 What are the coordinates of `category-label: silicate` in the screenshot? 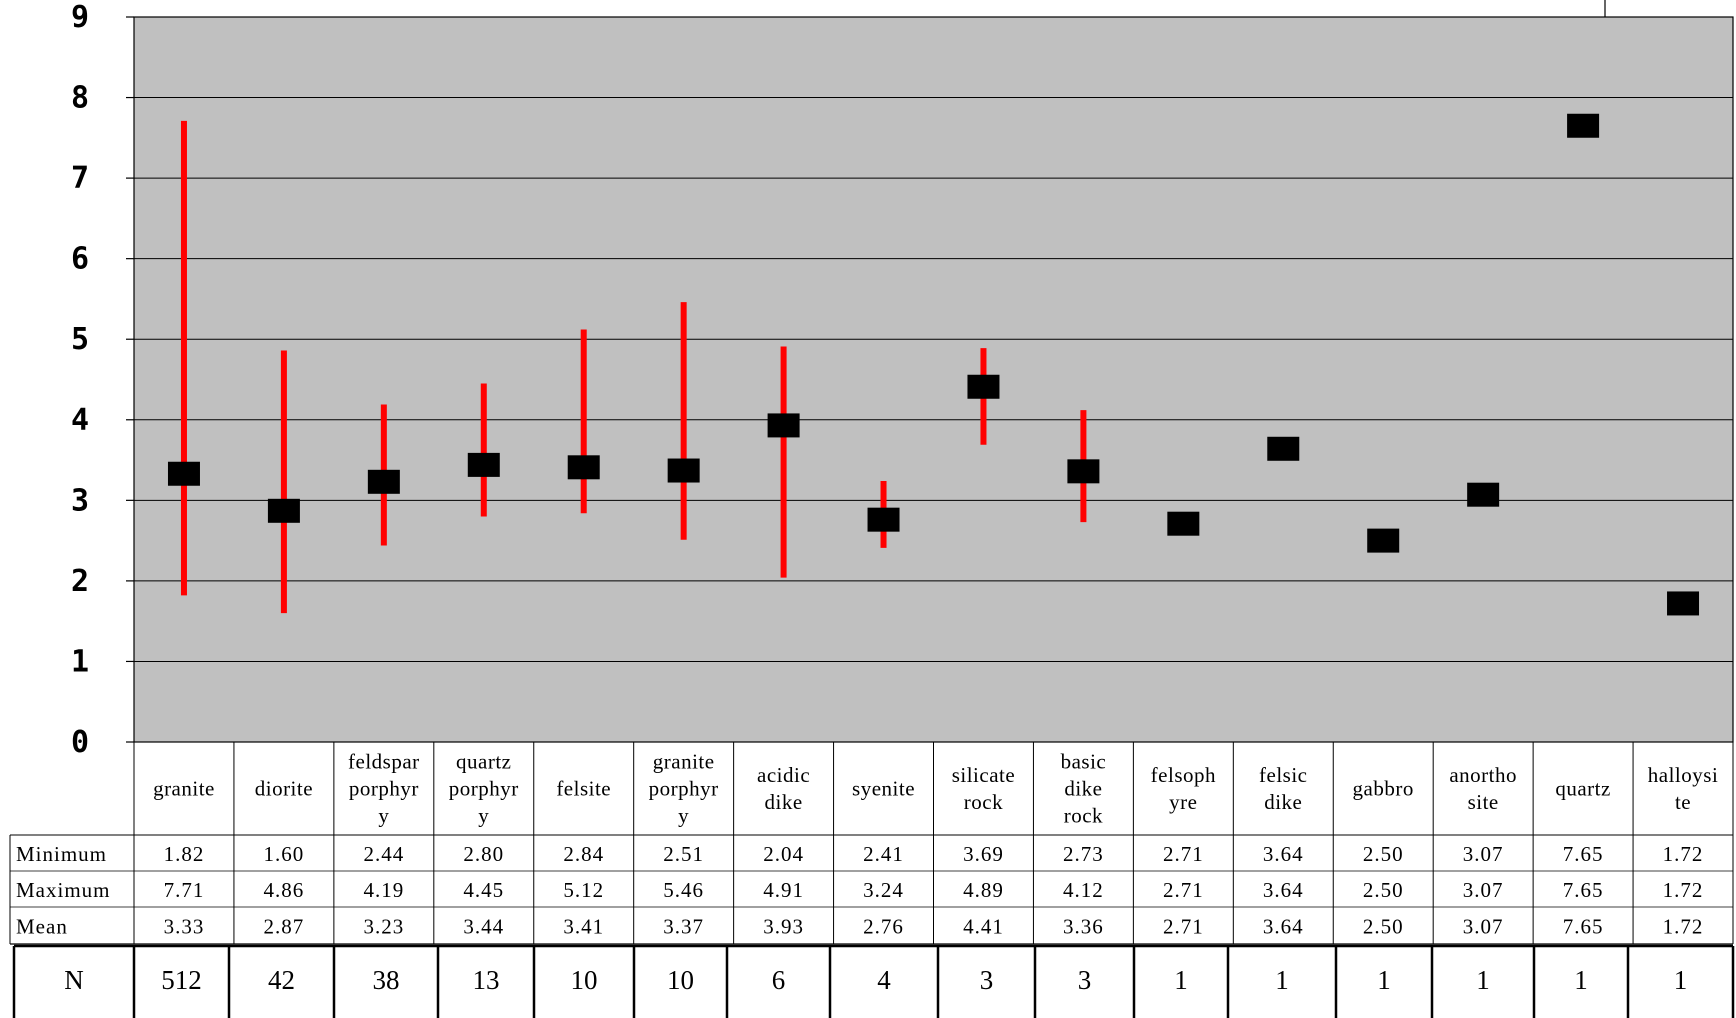 It's located at (983, 775).